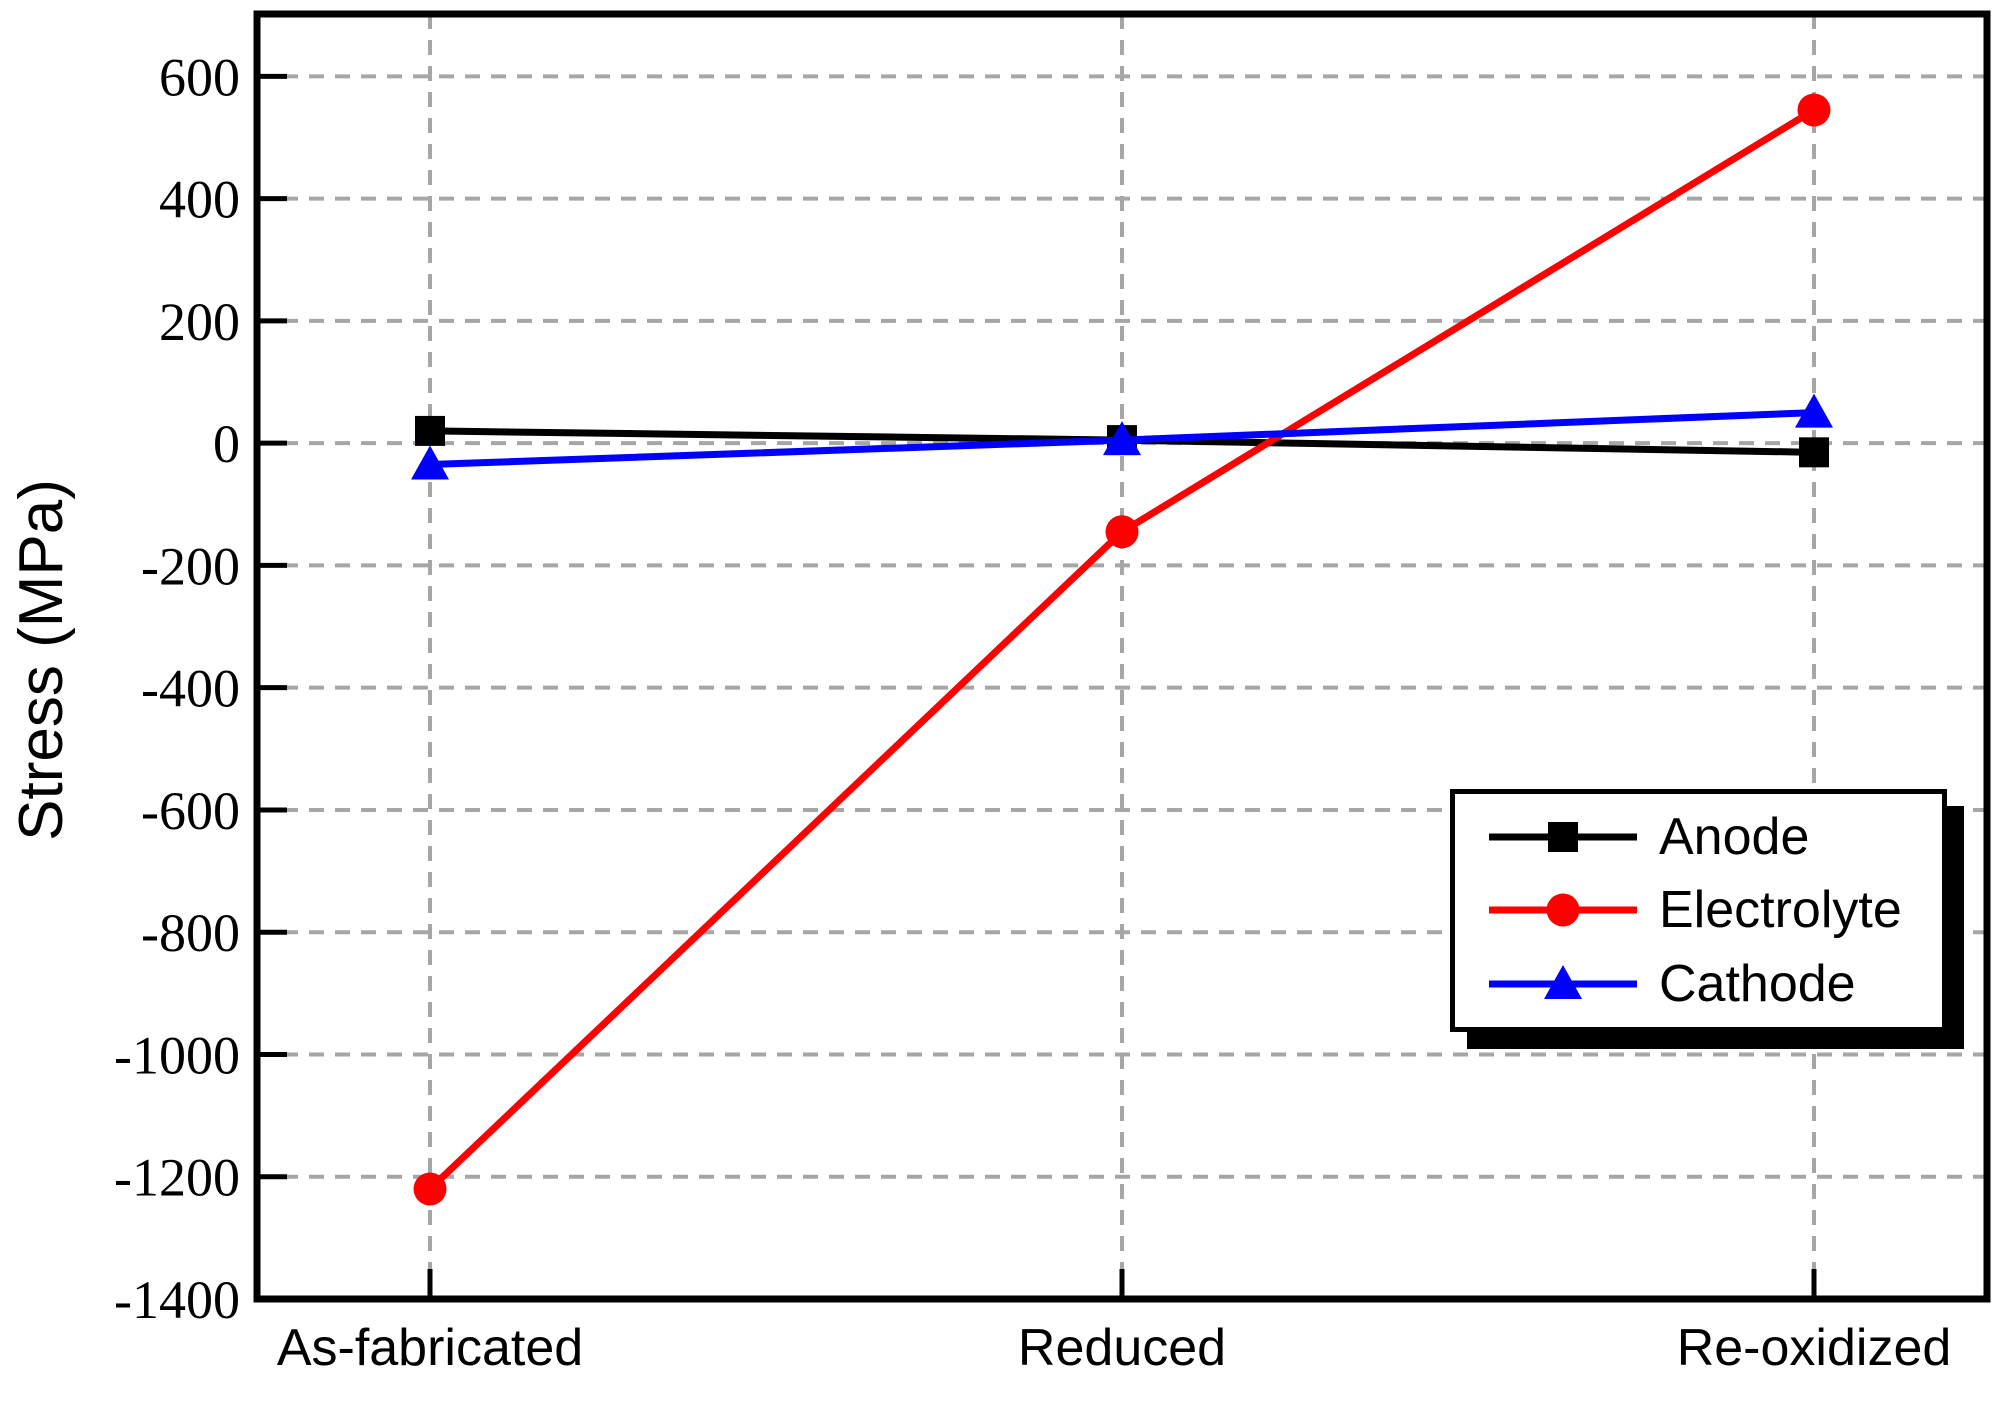 The width and height of the screenshot is (2010, 1402). I want to click on x-tick-label-reduced: Reduced, so click(1122, 1348).